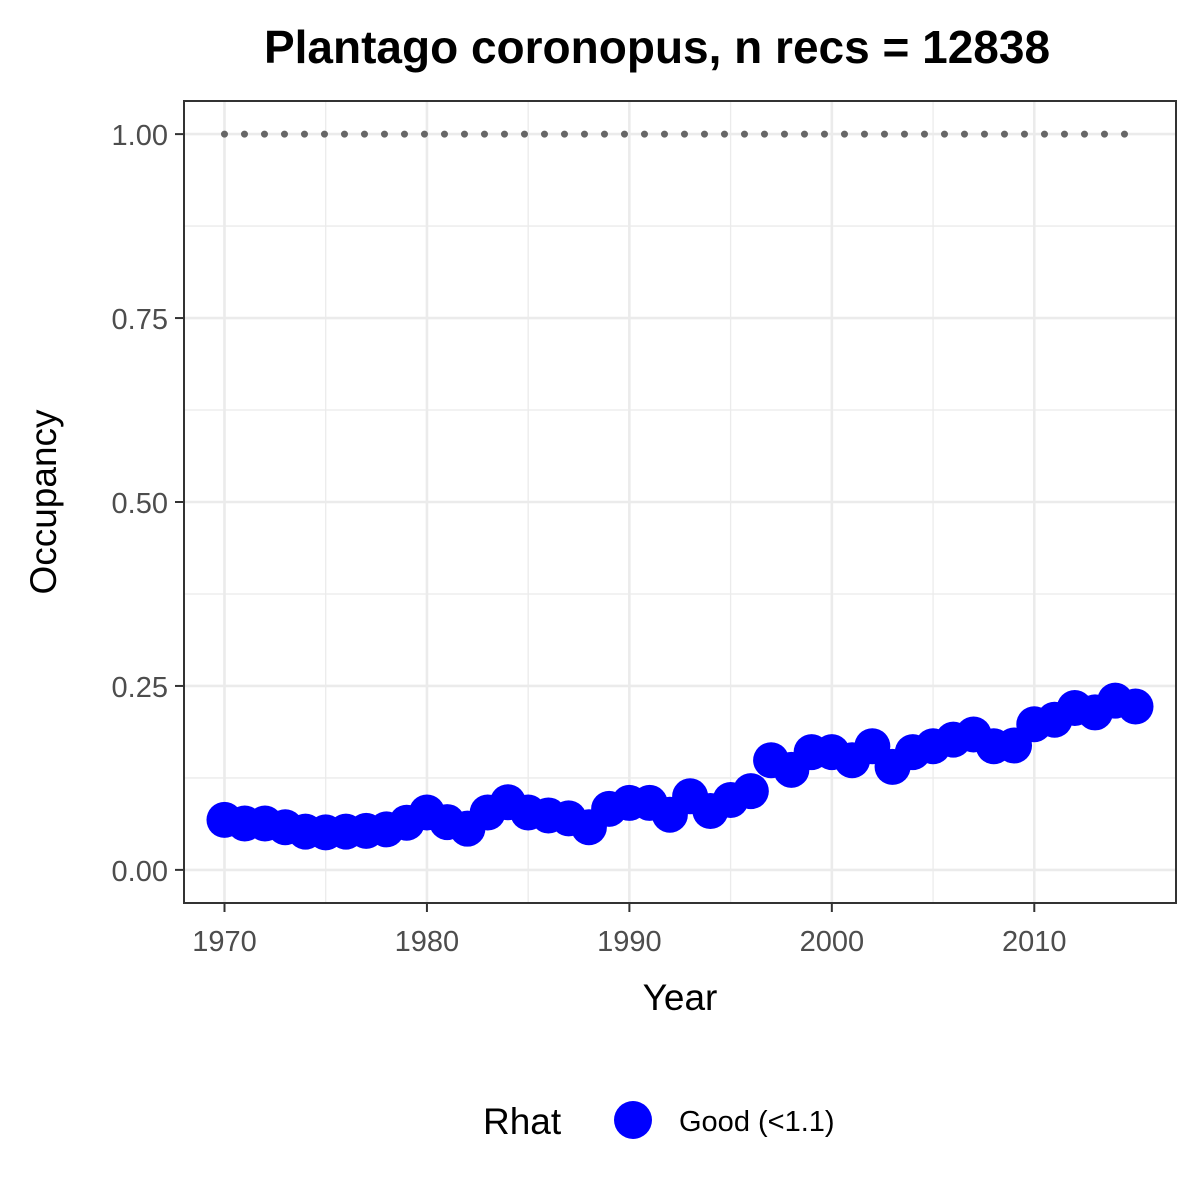 The image size is (1200, 1200). Describe the element at coordinates (140, 688) in the screenshot. I see `y-tick-label: 0.25` at that location.